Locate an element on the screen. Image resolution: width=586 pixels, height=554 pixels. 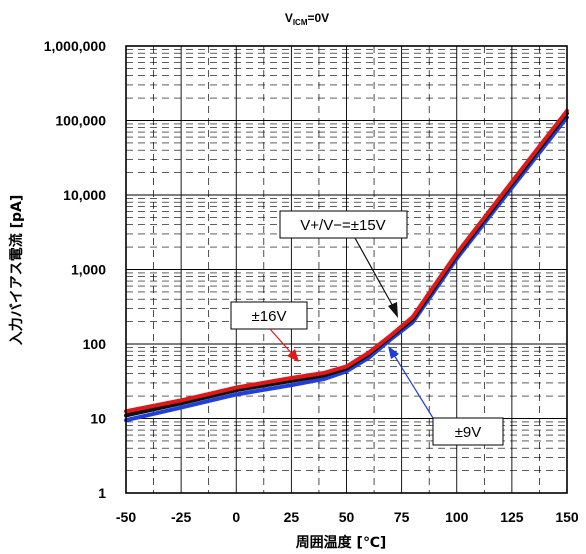
x-tick-label: -50 is located at coordinates (126, 517).